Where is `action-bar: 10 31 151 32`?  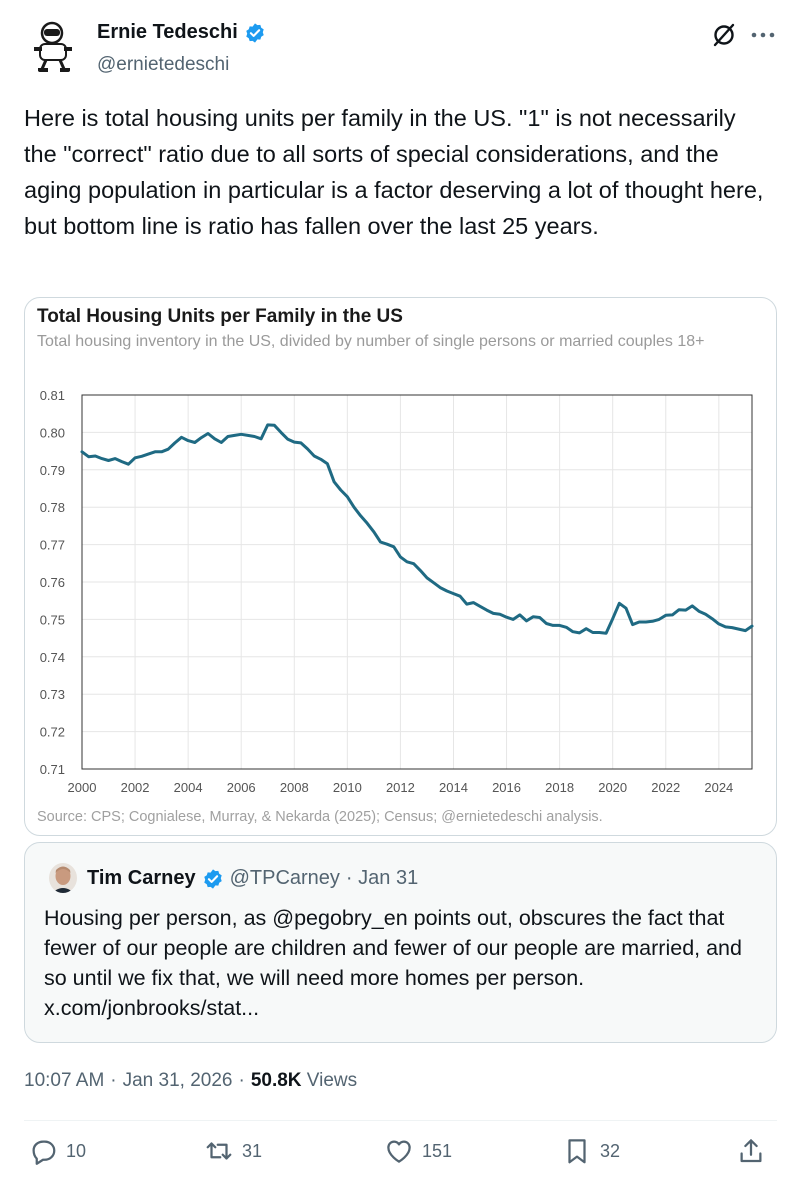
action-bar: 10 31 151 32 is located at coordinates (400, 1156).